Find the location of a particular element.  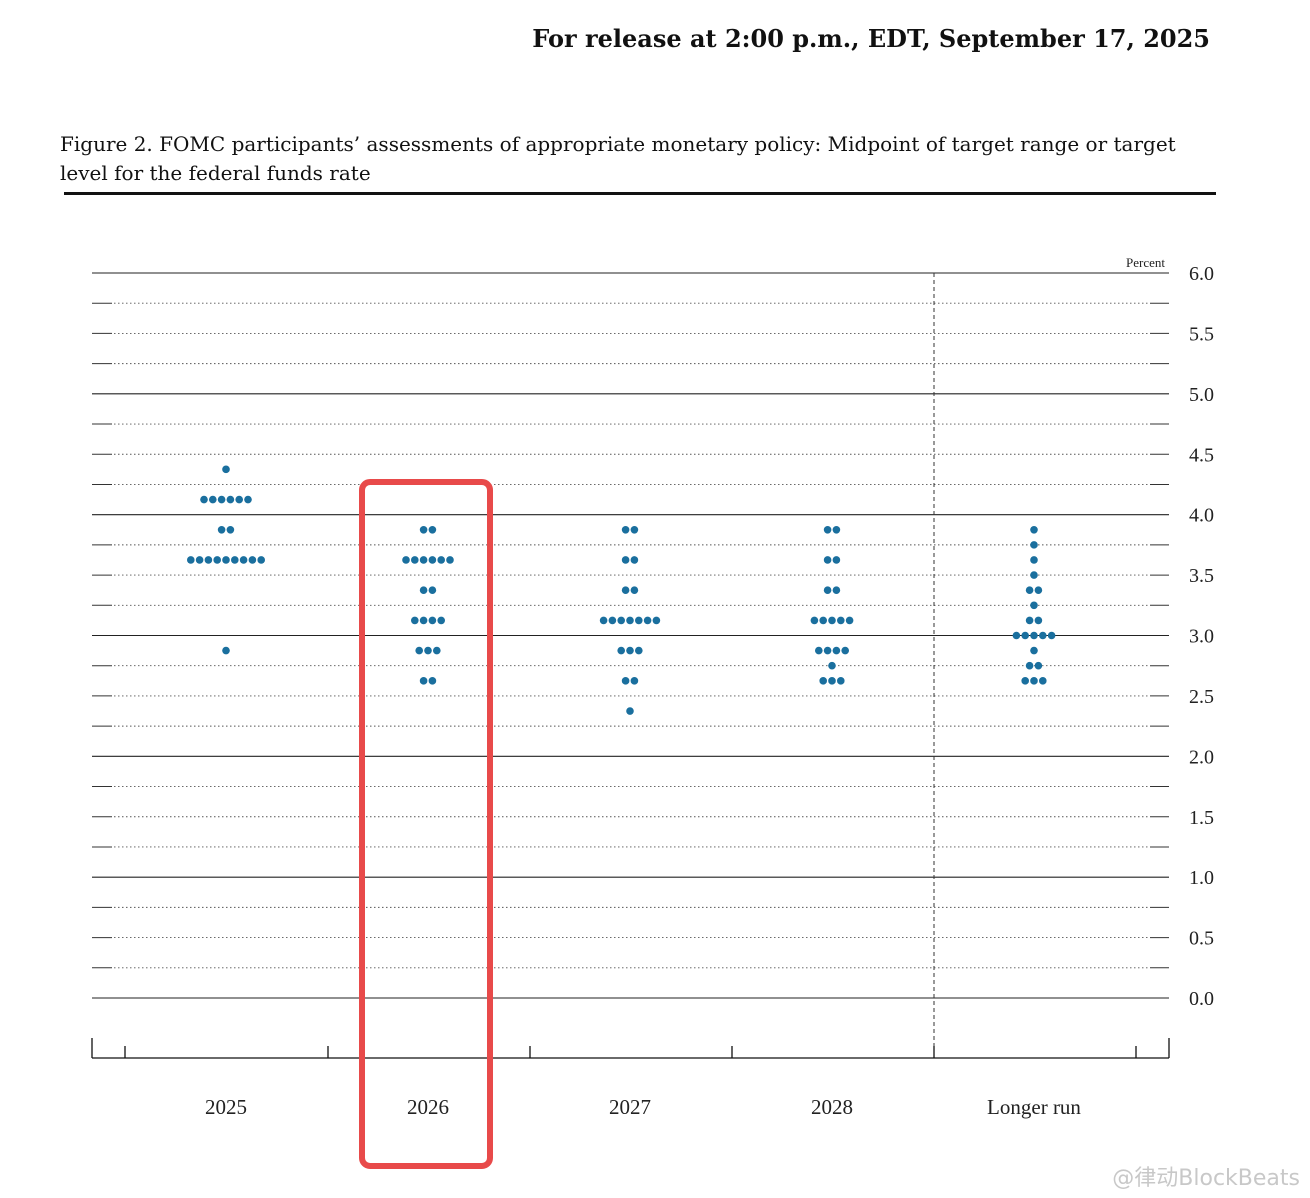

y-tick-label: 5.0 is located at coordinates (1201, 395).